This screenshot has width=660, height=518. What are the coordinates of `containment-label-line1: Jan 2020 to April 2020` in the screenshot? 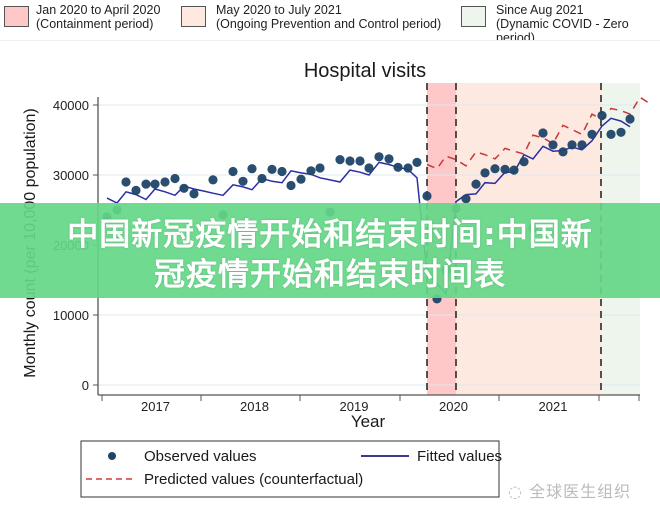 It's located at (98, 10).